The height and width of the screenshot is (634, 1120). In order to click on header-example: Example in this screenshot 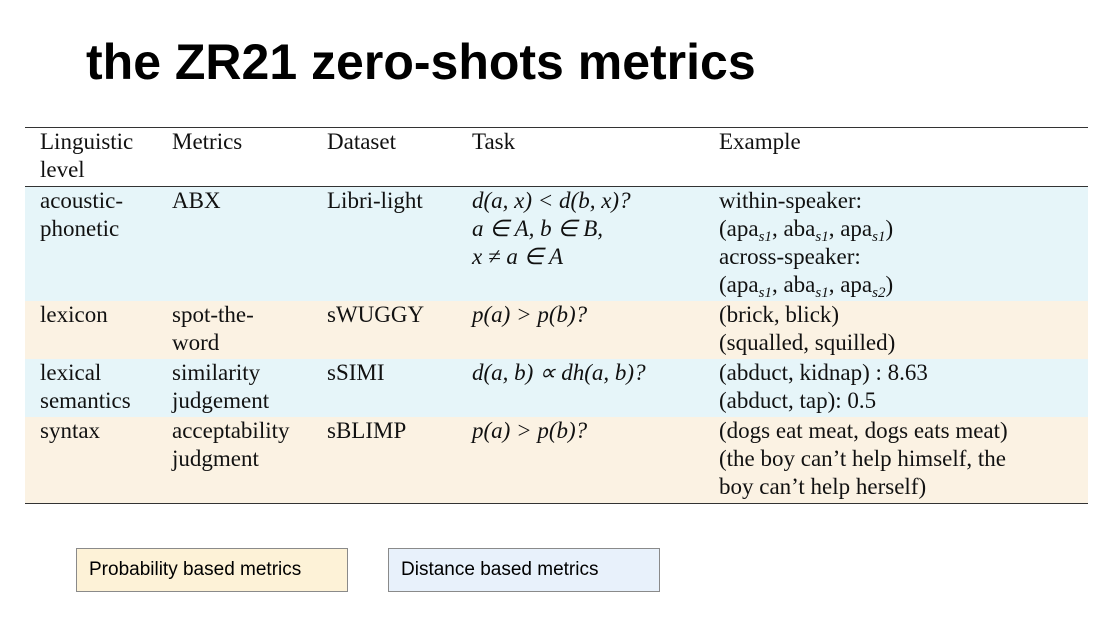, I will do `click(760, 141)`.